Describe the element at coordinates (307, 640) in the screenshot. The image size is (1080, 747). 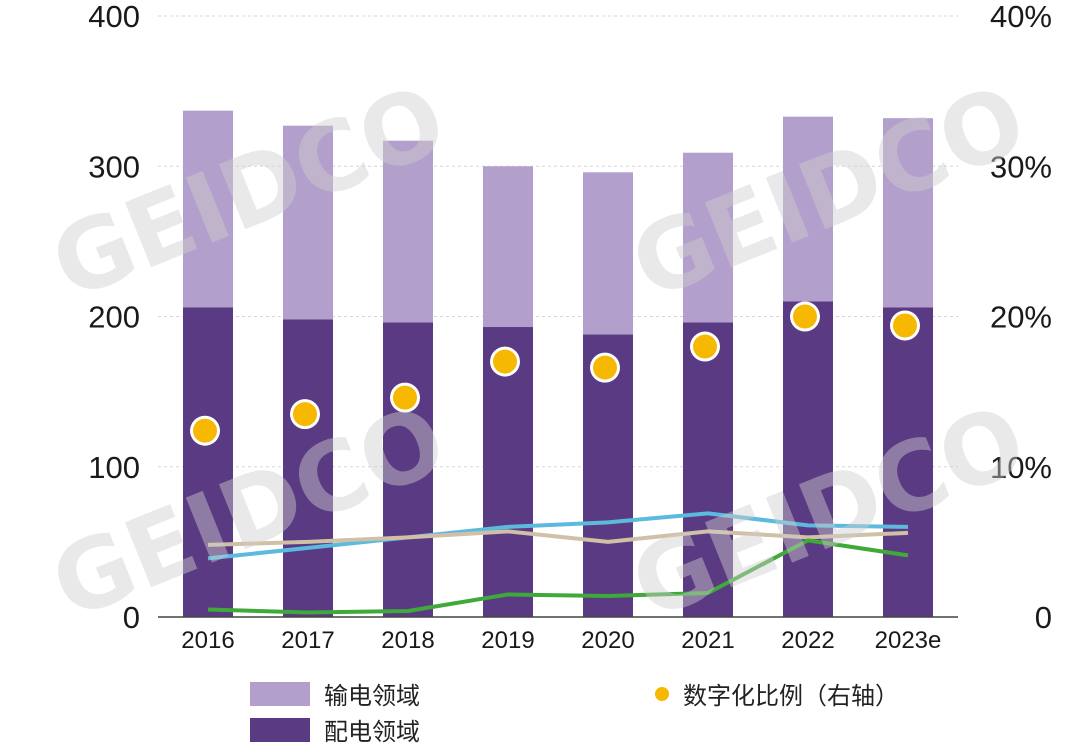
I see `x-tick-label: 2017` at that location.